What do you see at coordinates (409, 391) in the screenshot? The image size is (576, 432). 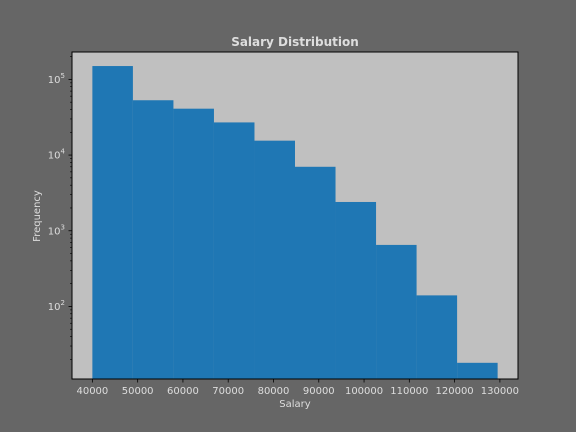 I see `x-tick-label: 110000` at bounding box center [409, 391].